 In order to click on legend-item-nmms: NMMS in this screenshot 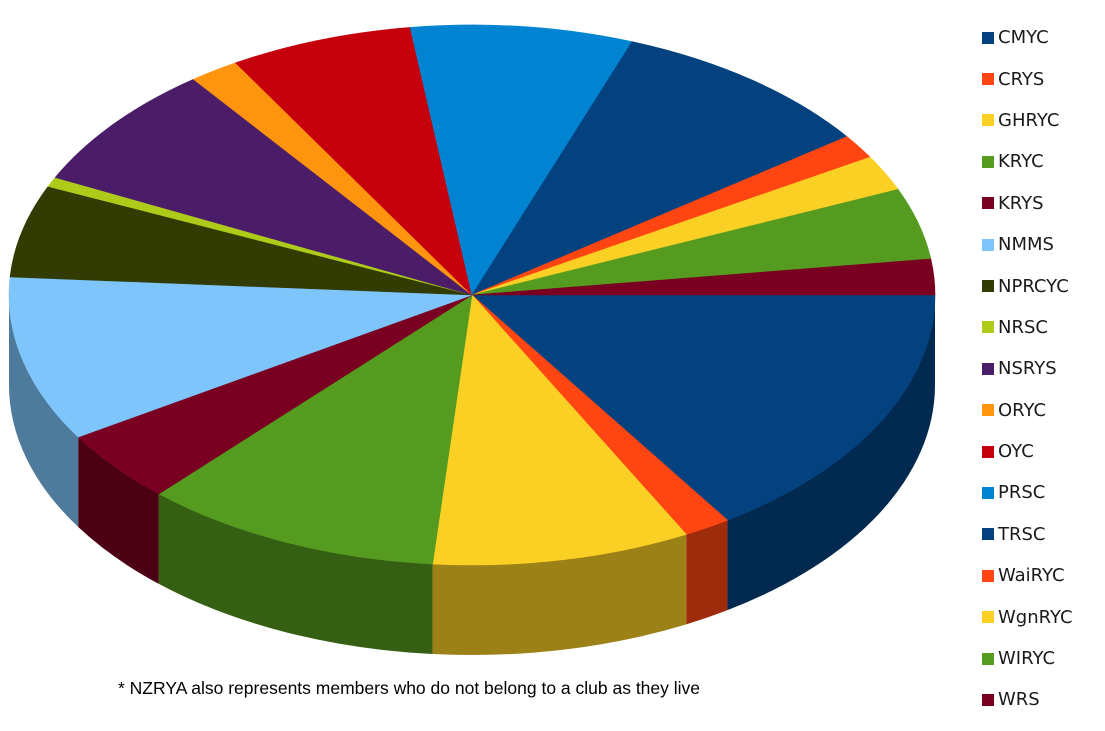, I will do `click(1027, 244)`.